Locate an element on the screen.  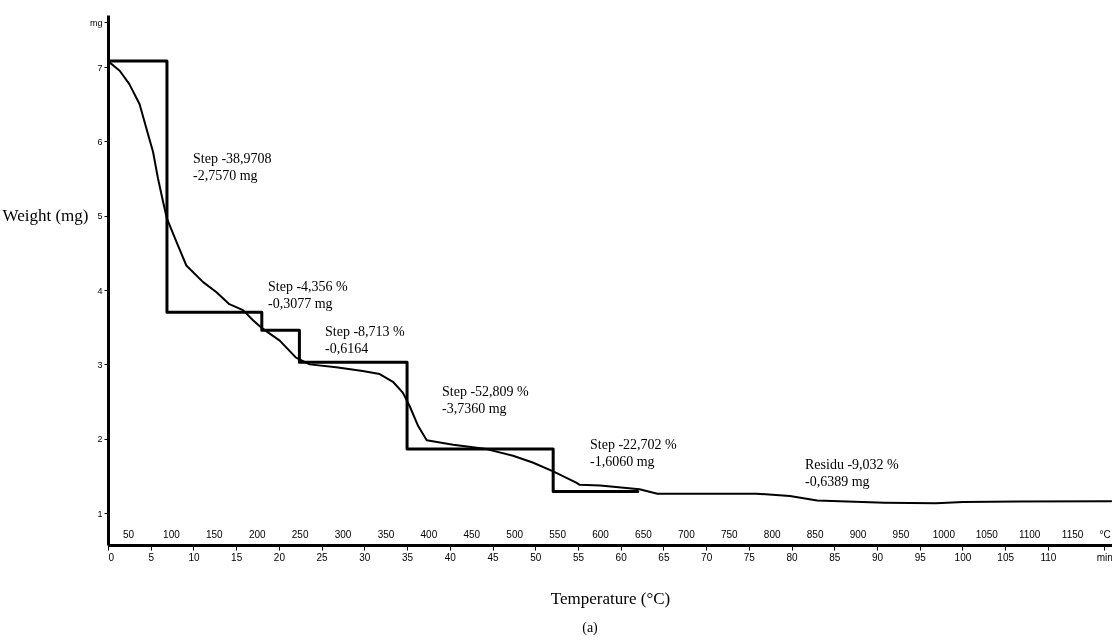
y-tick-label: 1 is located at coordinates (100, 513).